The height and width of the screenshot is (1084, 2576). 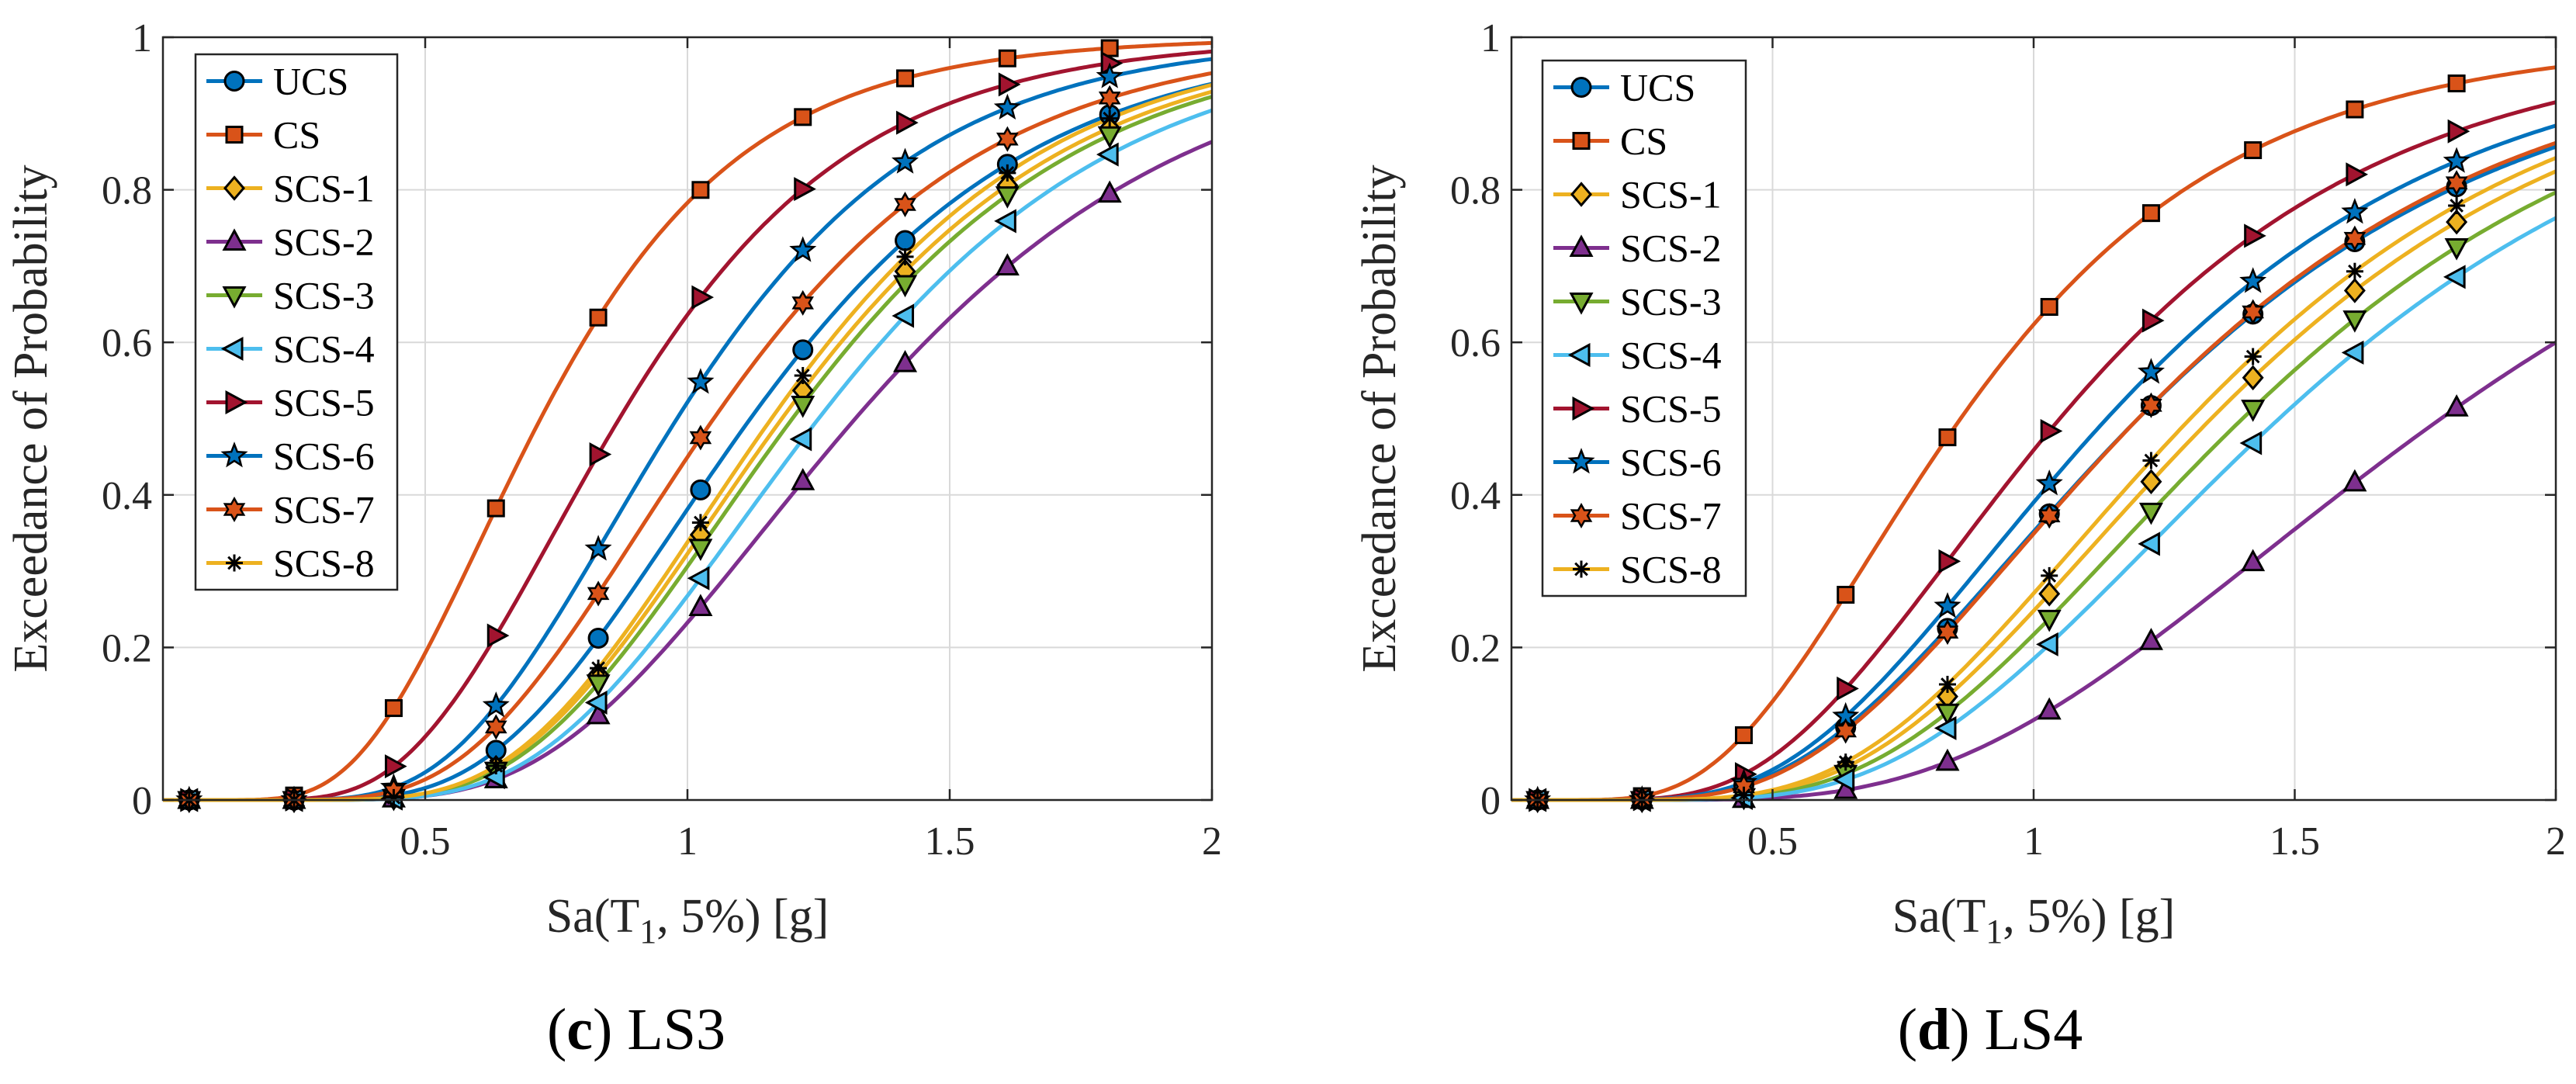 What do you see at coordinates (1671, 409) in the screenshot?
I see `legend-label: SCS-5` at bounding box center [1671, 409].